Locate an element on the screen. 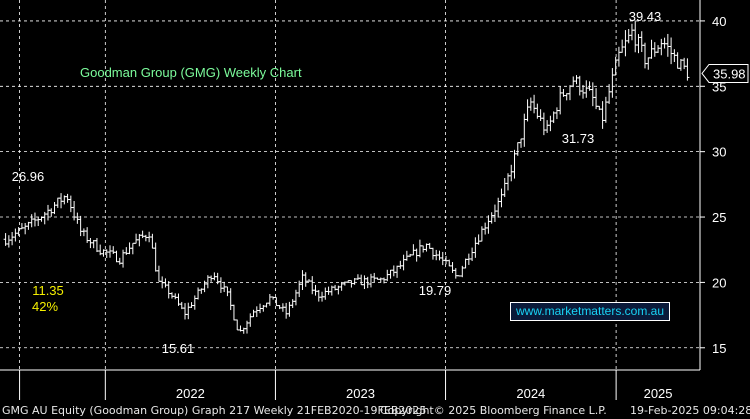 Image resolution: width=750 pixels, height=419 pixels. annotation-label: 26.96 is located at coordinates (28, 176).